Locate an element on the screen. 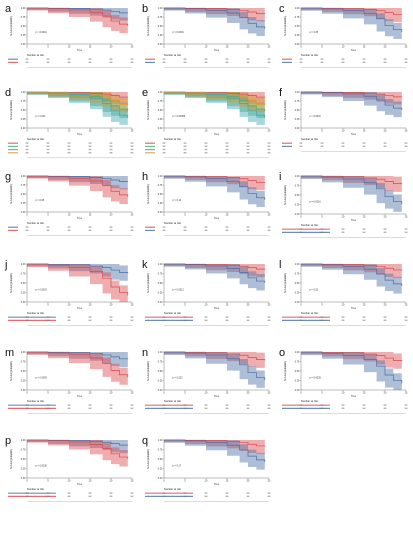  pvalue-label: p = 0.00089 is located at coordinates (178, 116).